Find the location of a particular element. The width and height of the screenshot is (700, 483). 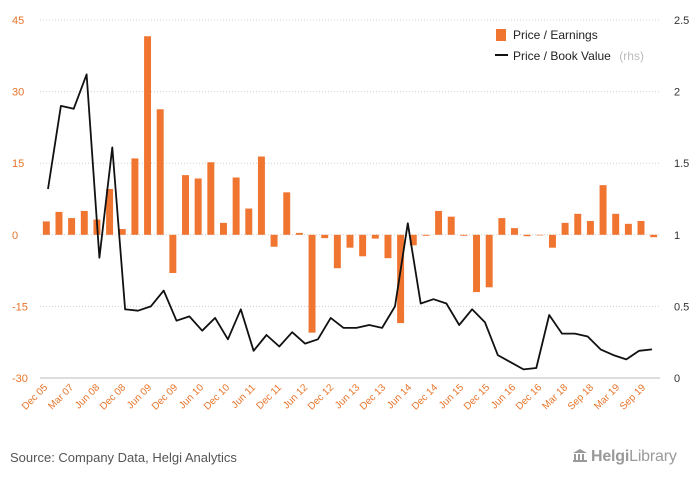

x-tick-label: Jun 12 is located at coordinates (295, 396).